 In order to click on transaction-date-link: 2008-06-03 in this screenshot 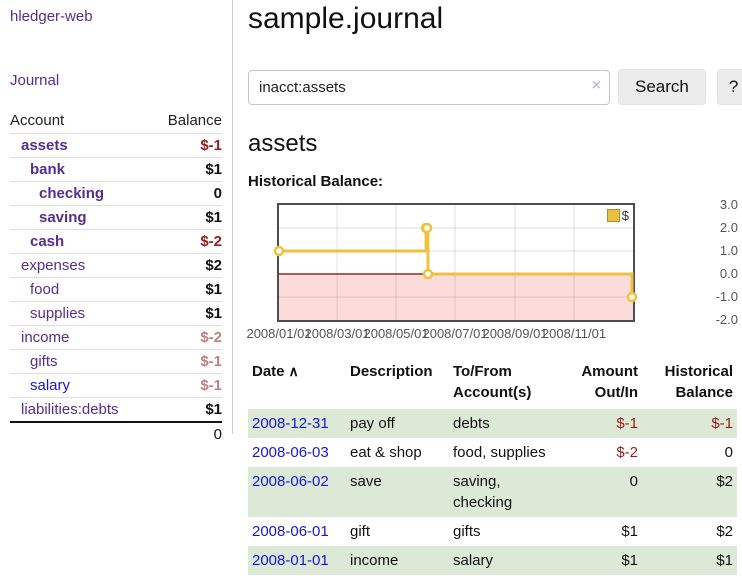, I will do `click(290, 452)`.